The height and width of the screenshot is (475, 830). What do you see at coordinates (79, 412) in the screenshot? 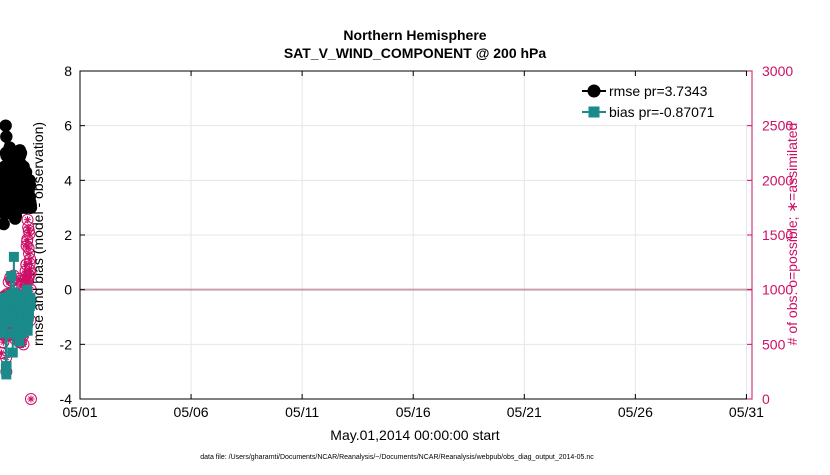
I see `x-tick-label: 05/01` at bounding box center [79, 412].